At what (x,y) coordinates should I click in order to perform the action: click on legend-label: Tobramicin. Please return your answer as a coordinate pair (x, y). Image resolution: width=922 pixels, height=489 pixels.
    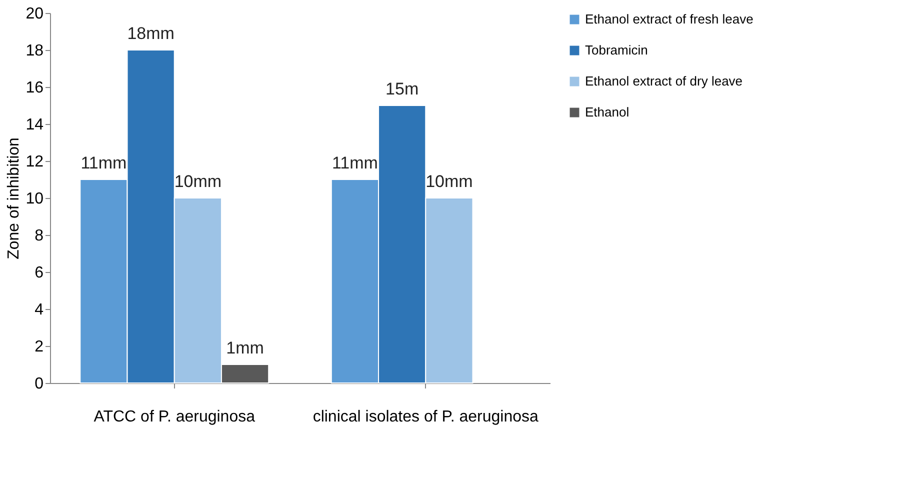
    Looking at the image, I should click on (616, 50).